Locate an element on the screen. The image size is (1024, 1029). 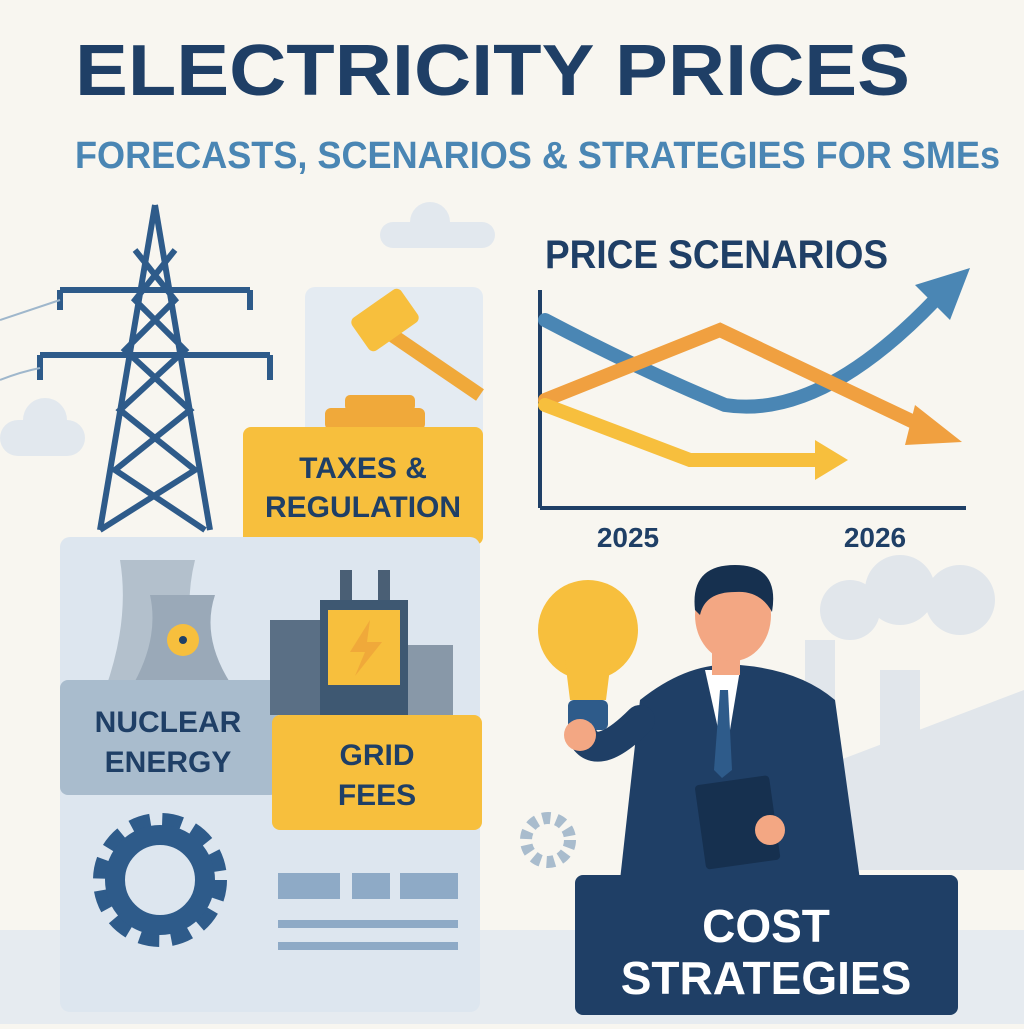
pylon is located at coordinates (136, 368).